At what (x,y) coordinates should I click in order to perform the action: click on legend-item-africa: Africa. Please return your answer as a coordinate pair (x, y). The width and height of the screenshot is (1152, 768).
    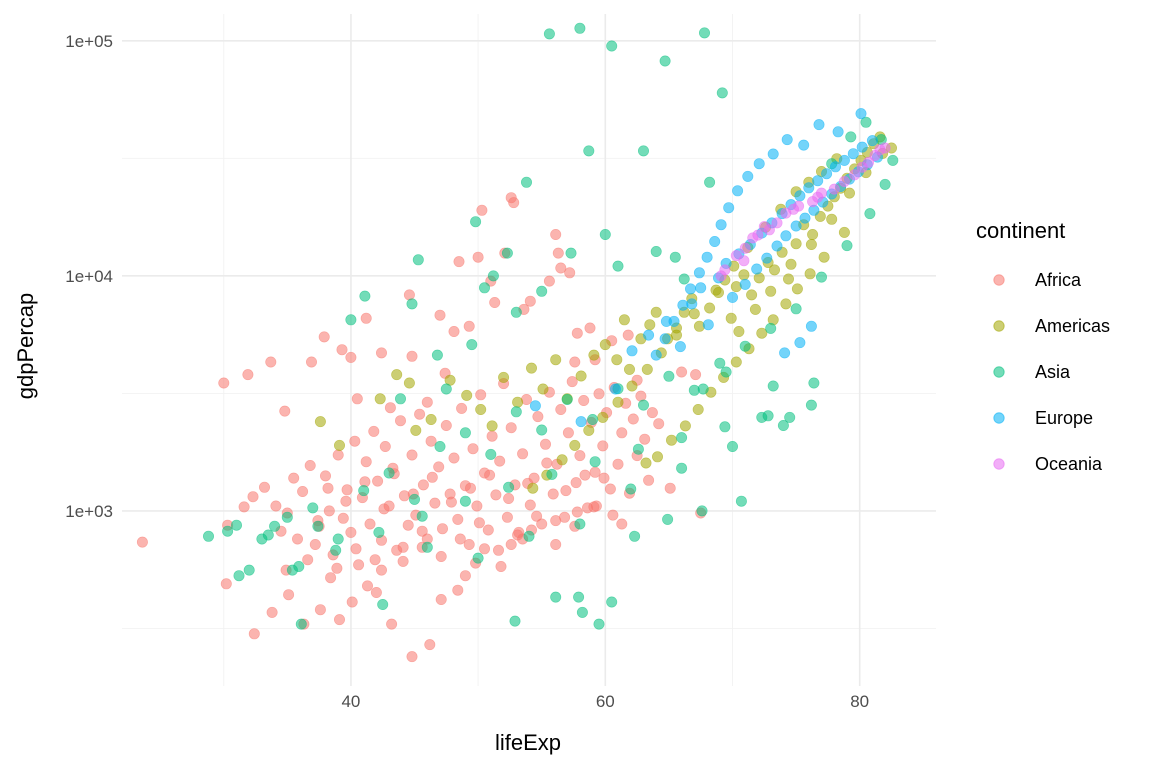
    Looking at the image, I should click on (1037, 280).